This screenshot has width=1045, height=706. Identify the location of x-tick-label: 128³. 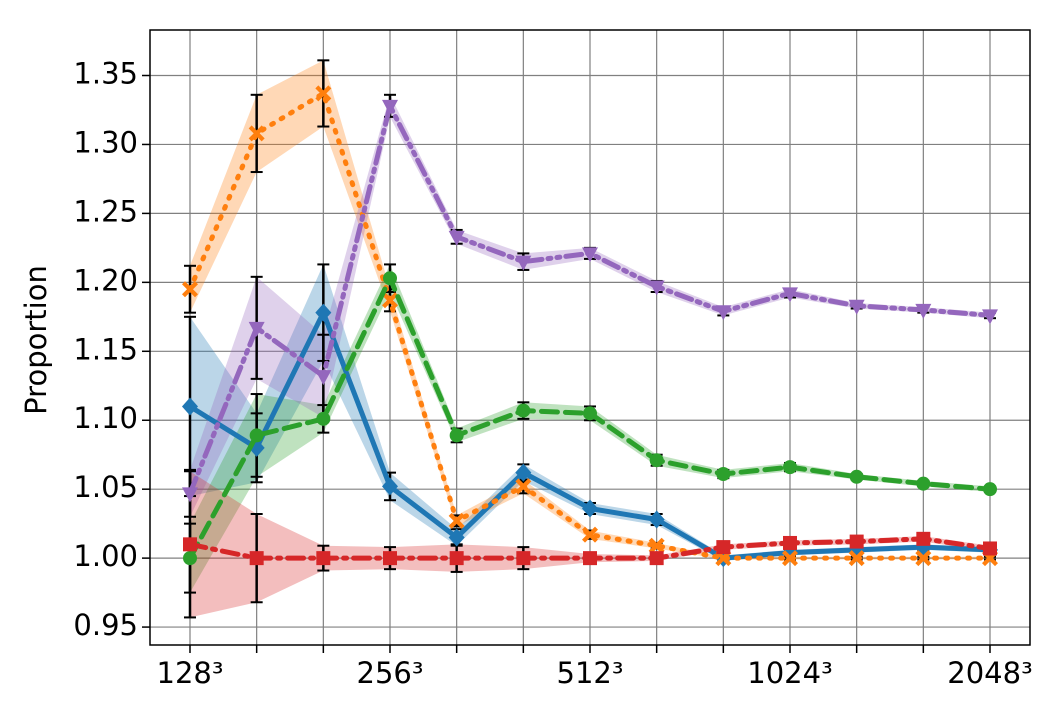
(190, 673).